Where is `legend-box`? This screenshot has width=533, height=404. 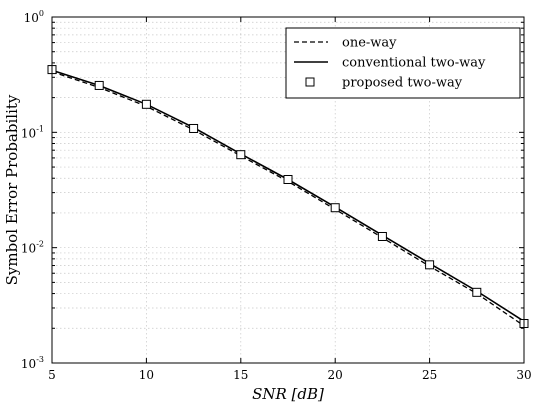 legend-box is located at coordinates (403, 63).